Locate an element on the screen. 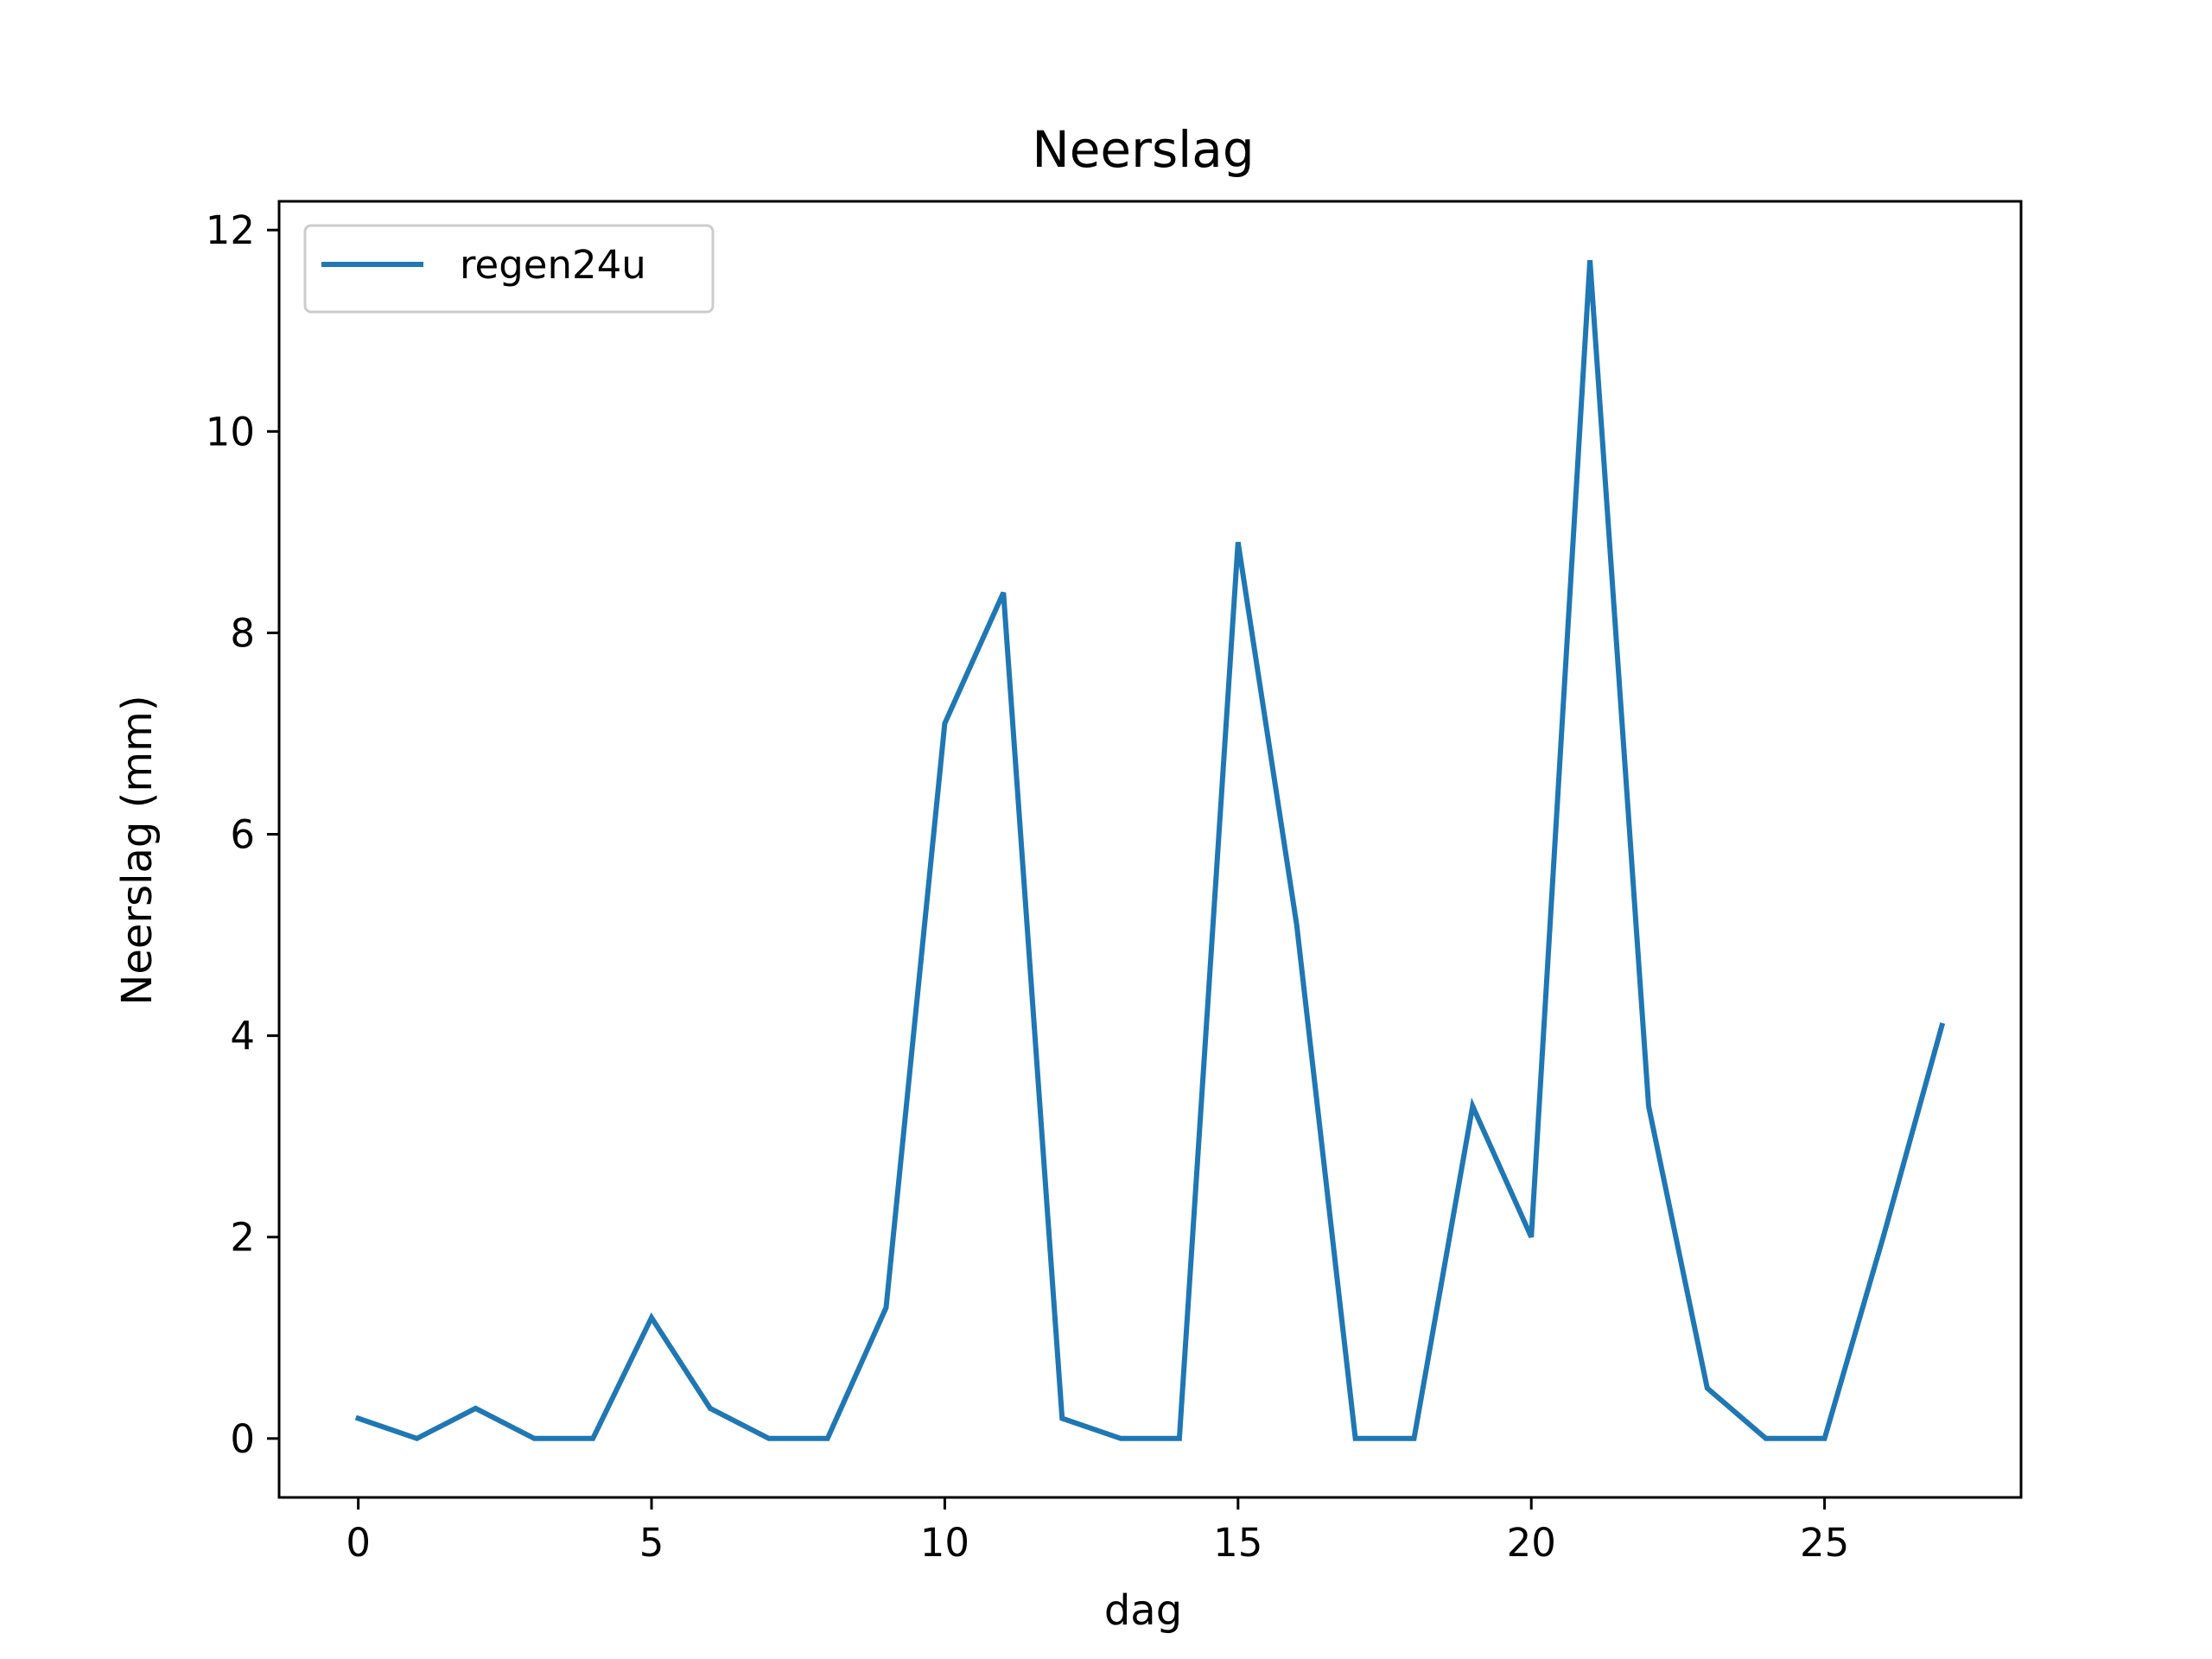 This screenshot has width=2212, height=1659. y-tick-label: 8 is located at coordinates (242, 633).